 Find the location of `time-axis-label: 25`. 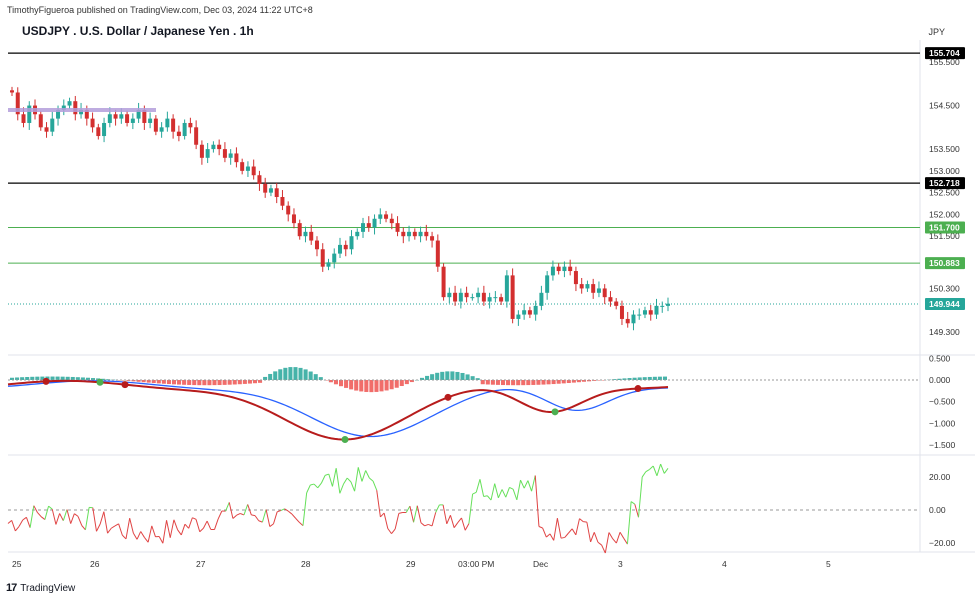

time-axis-label: 25 is located at coordinates (17, 564).